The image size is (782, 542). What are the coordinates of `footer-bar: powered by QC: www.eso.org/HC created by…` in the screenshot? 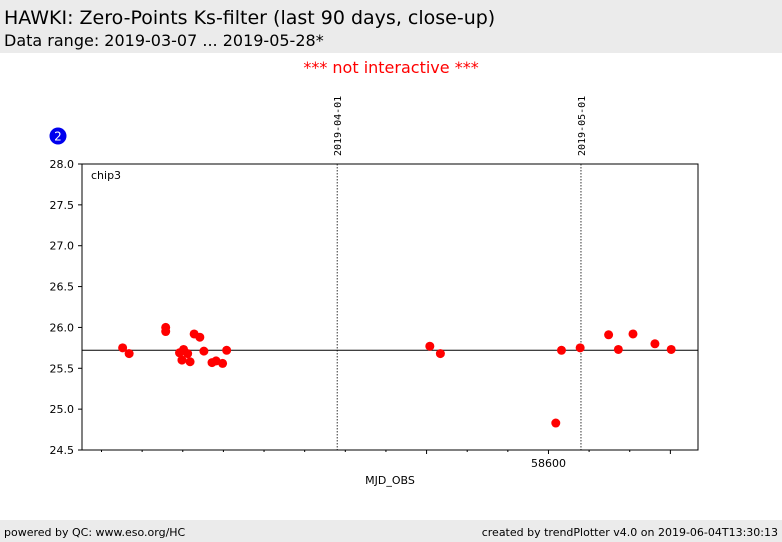 It's located at (391, 531).